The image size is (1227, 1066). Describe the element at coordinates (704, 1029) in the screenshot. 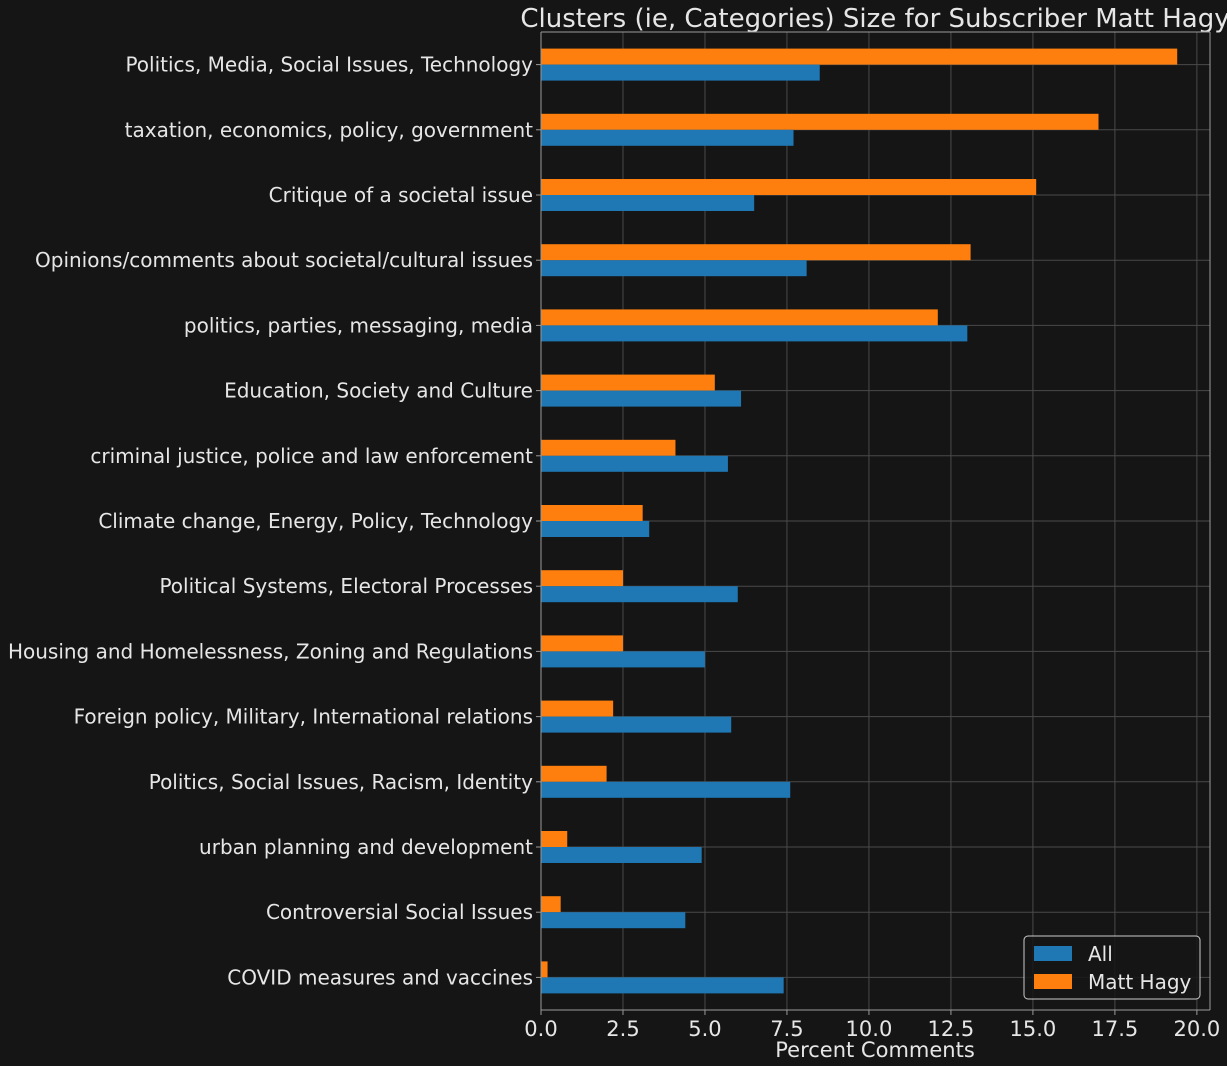

I see `x-tick-label: 5.0` at that location.